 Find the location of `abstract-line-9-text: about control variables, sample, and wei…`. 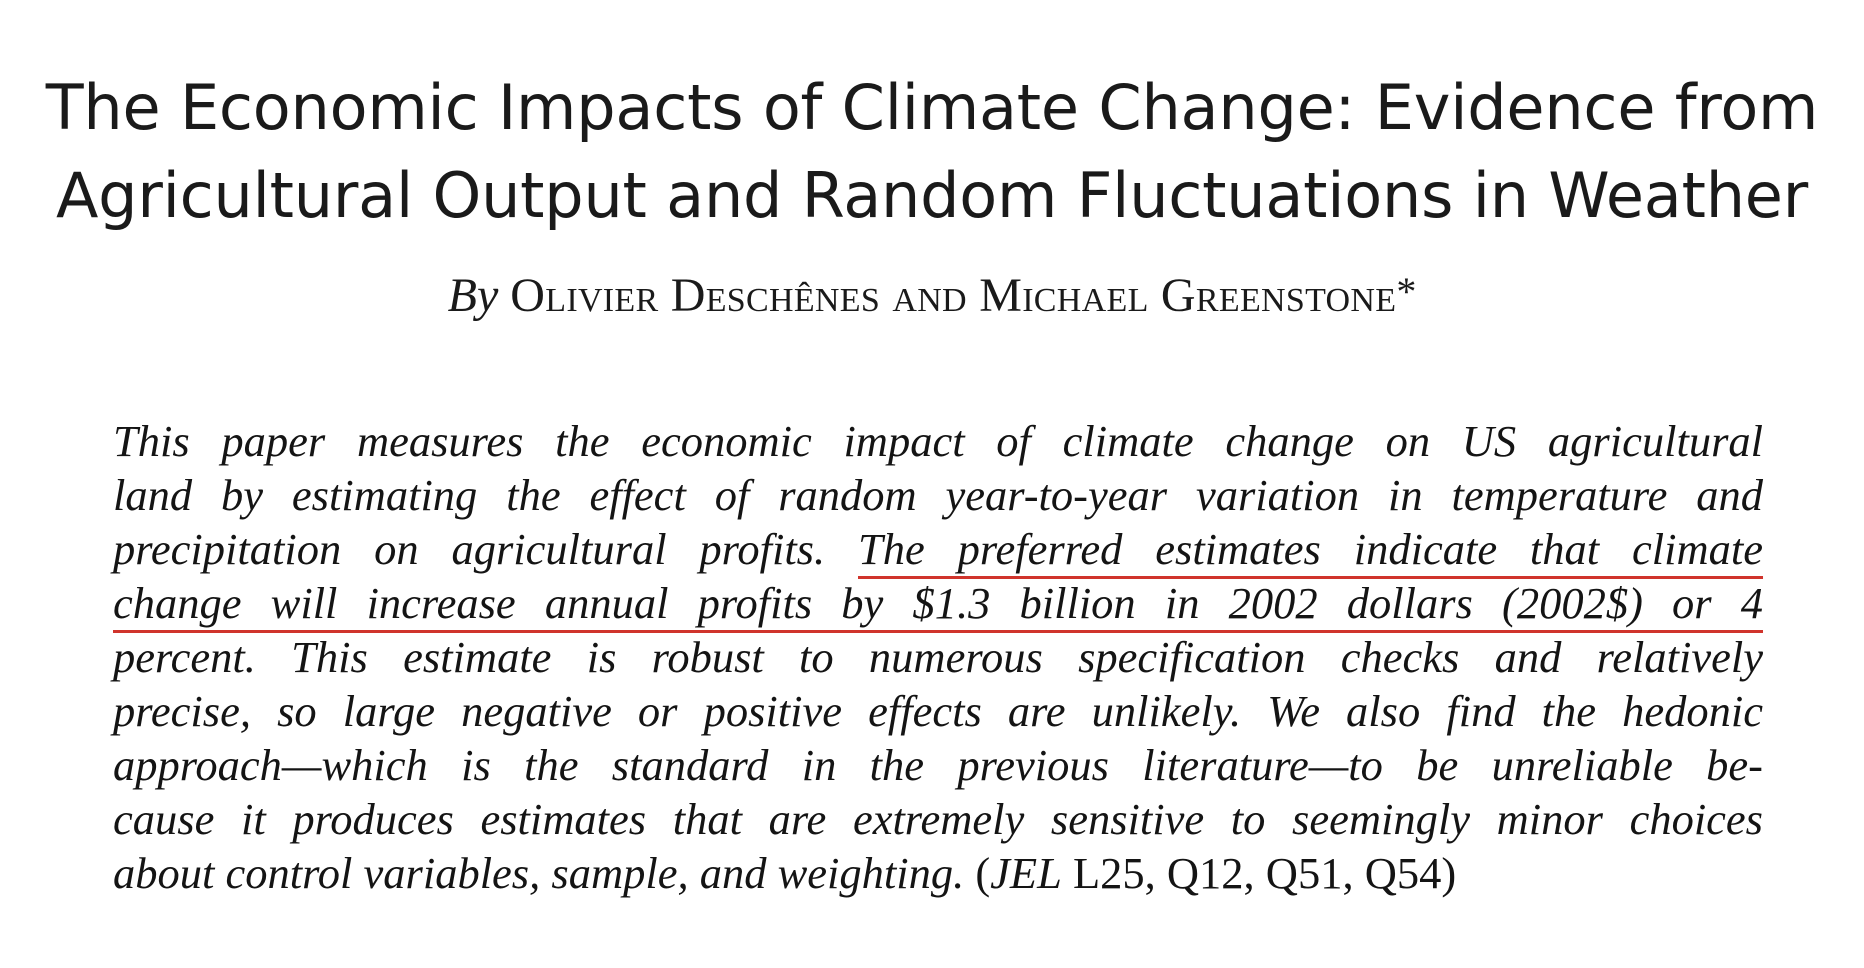

abstract-line-9-text: about control variables, sample, and wei… is located at coordinates (544, 873).